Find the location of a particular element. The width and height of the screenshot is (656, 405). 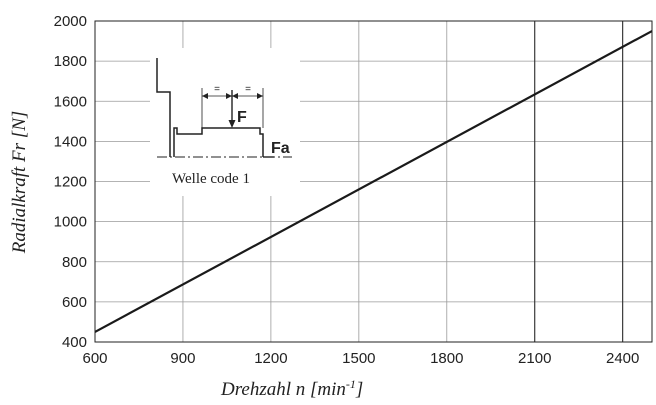

x-tick-label: 900 is located at coordinates (182, 358).